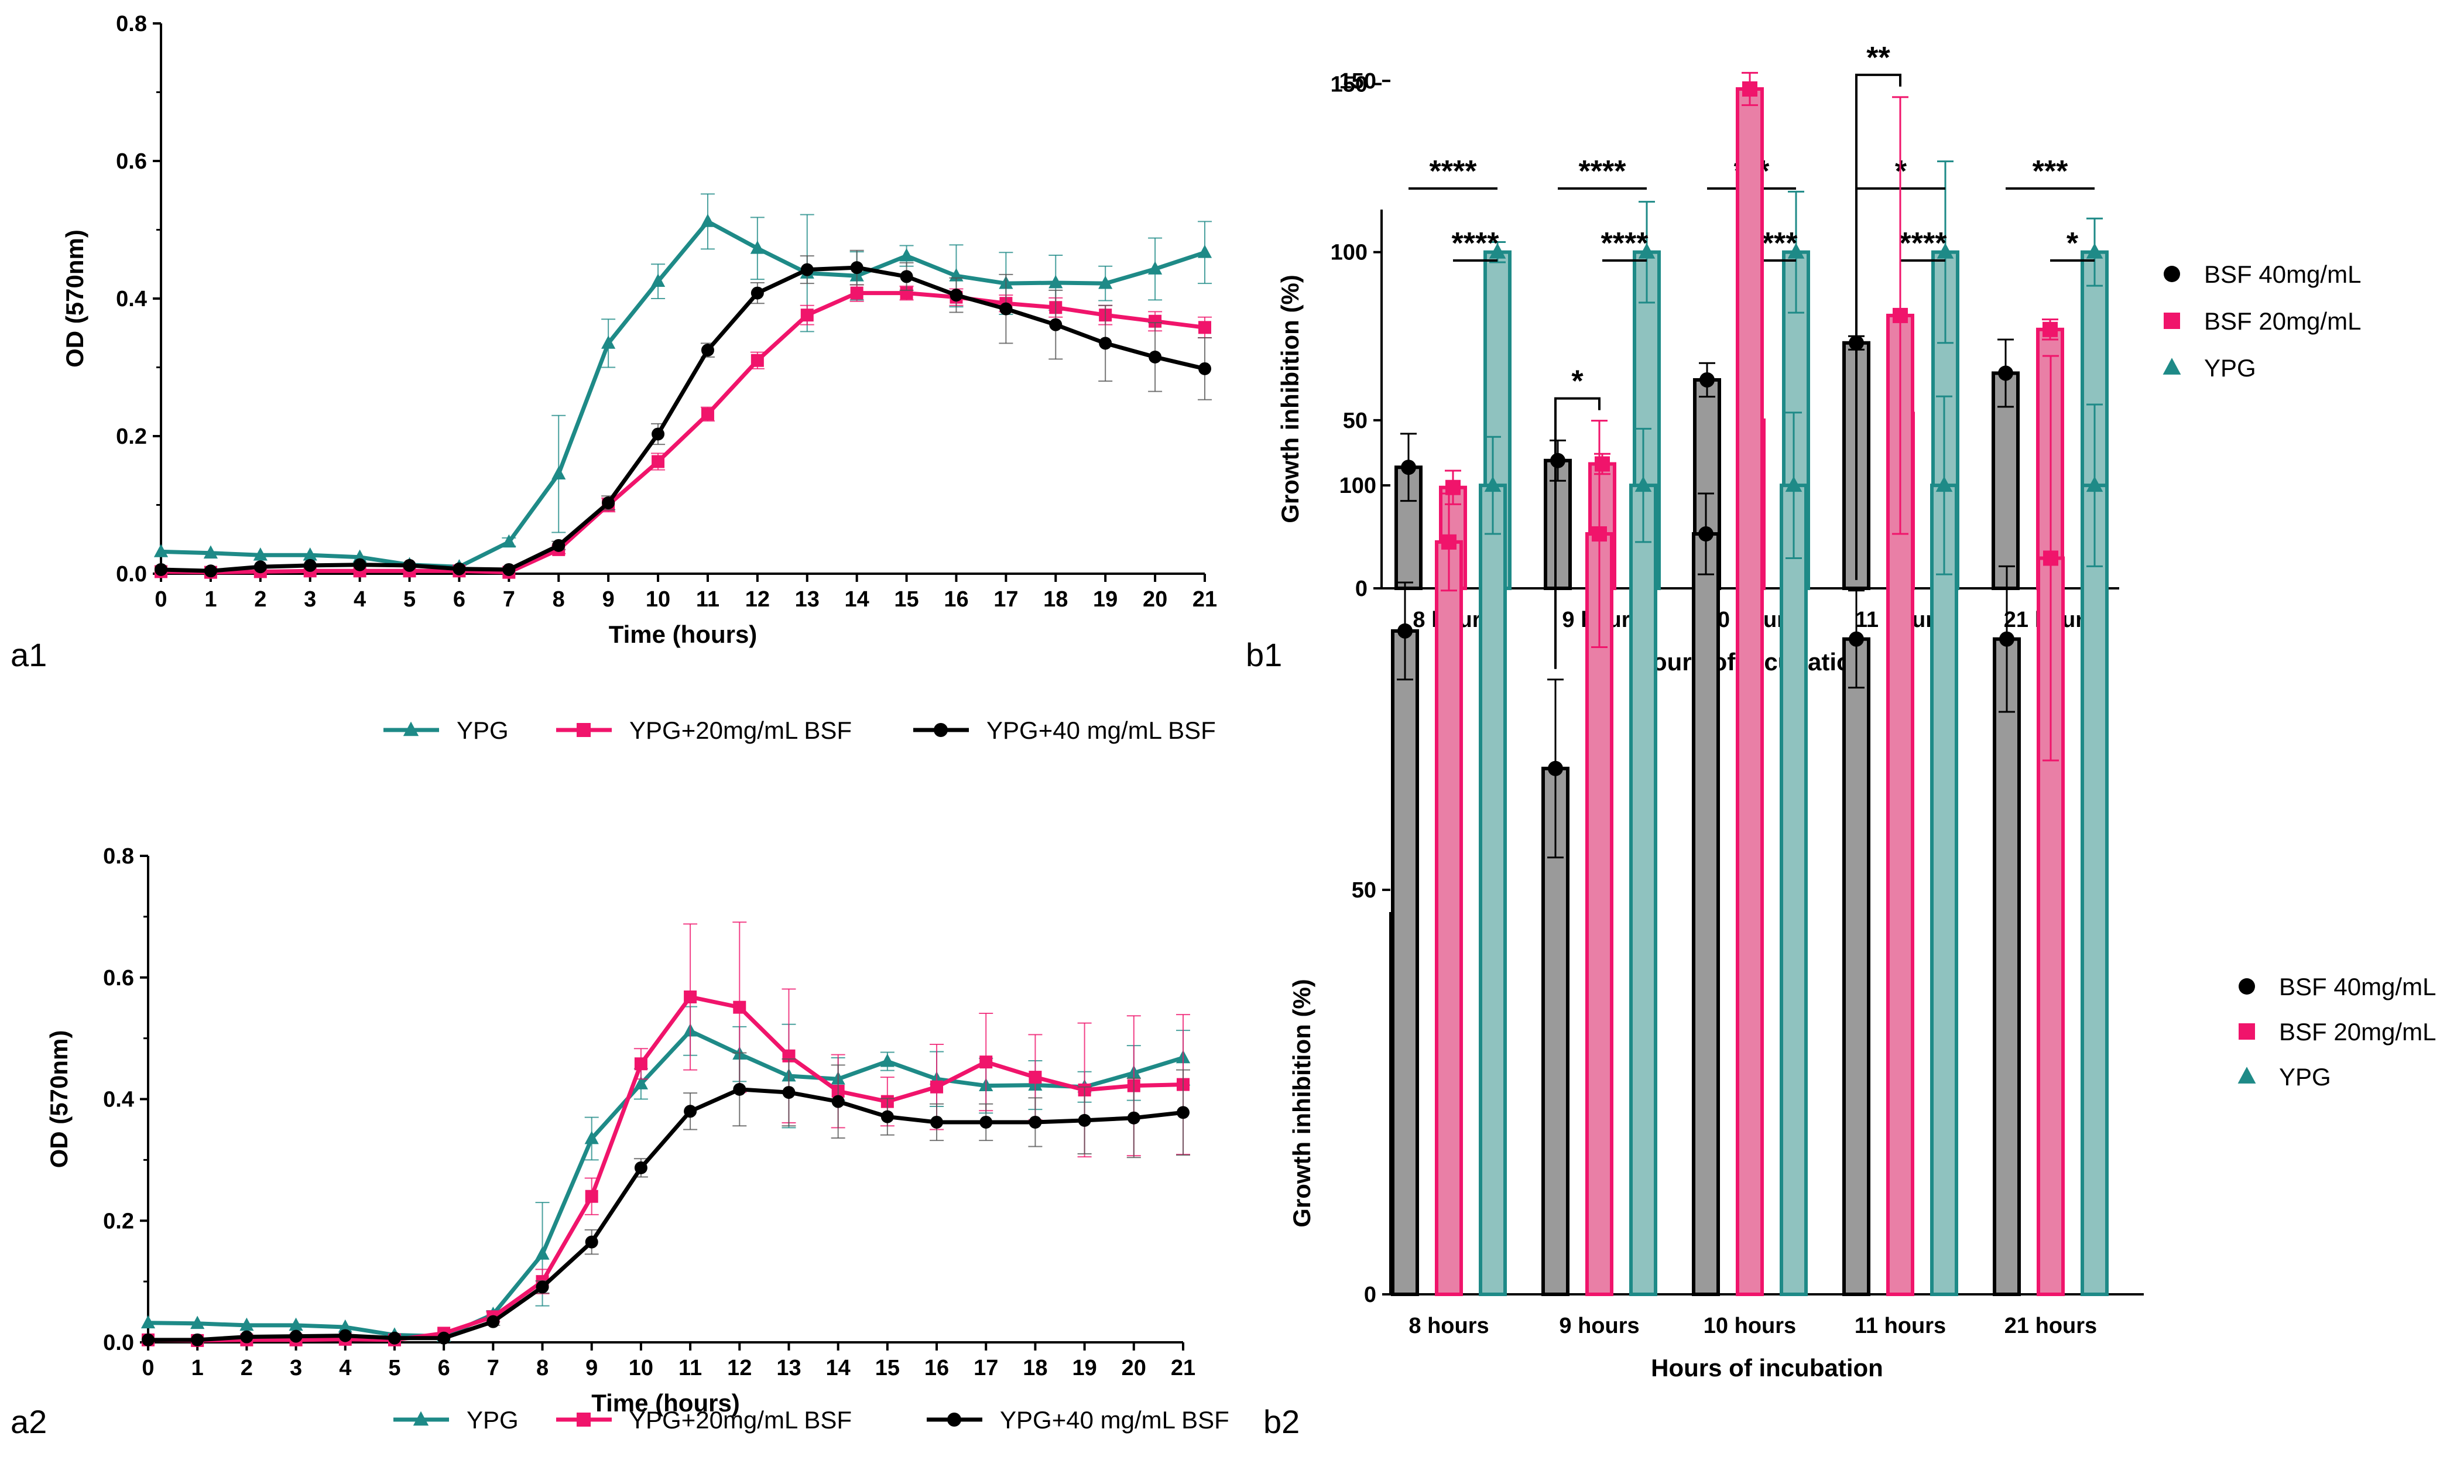 The width and height of the screenshot is (2464, 1484). Describe the element at coordinates (409, 599) in the screenshot. I see `x-tick-label: 5` at that location.